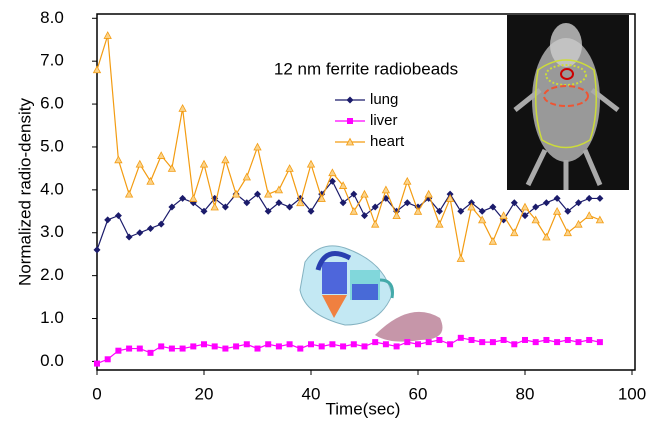 The image size is (651, 431). What do you see at coordinates (525, 393) in the screenshot?
I see `x-tick-label: 80` at bounding box center [525, 393].